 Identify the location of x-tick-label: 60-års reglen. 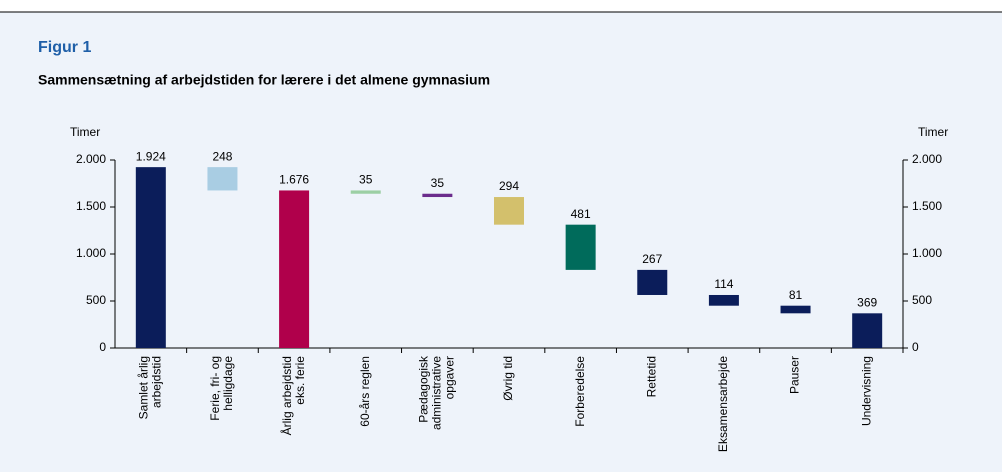
(365, 391).